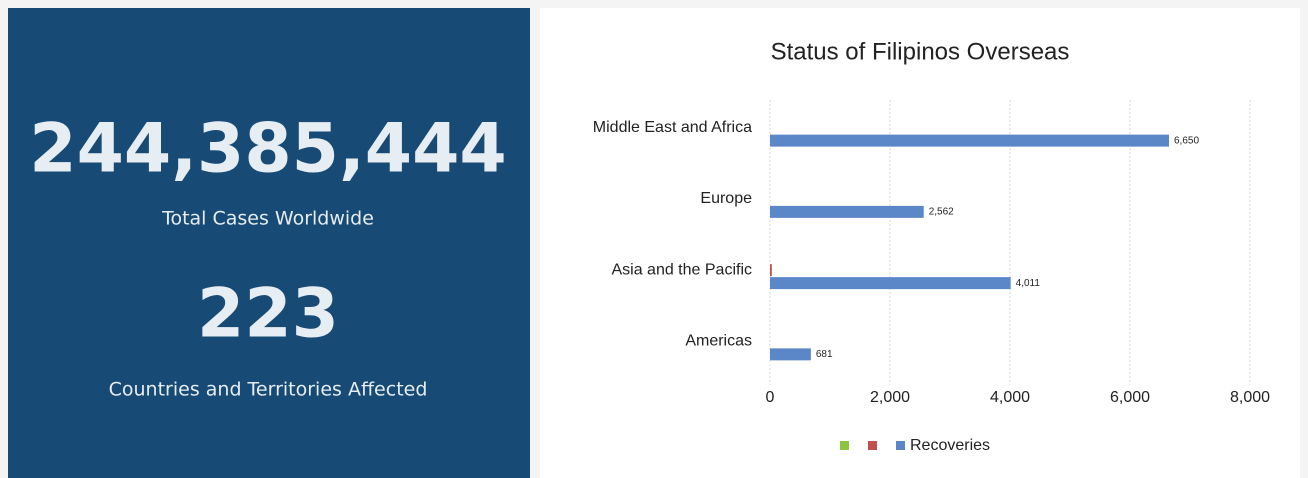  I want to click on data-label: 2,562, so click(941, 212).